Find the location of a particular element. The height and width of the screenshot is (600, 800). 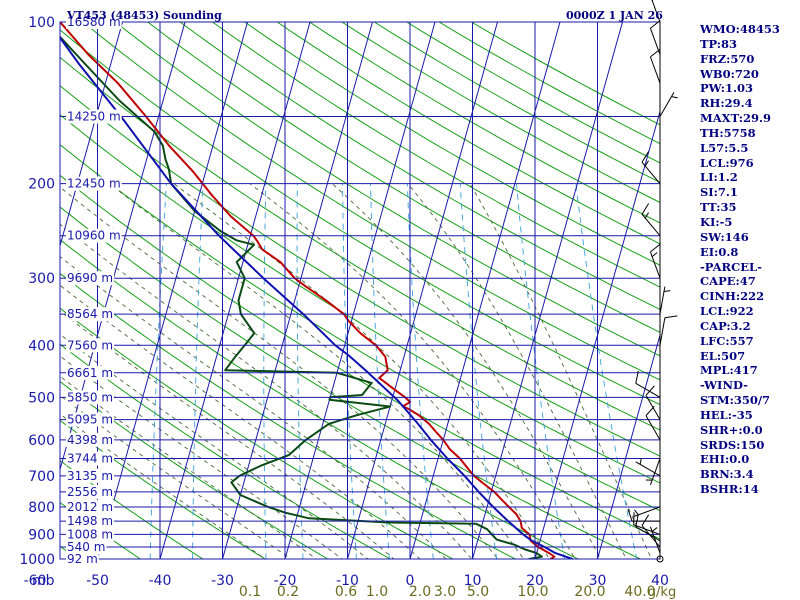

index-line: TP:83 is located at coordinates (719, 43).